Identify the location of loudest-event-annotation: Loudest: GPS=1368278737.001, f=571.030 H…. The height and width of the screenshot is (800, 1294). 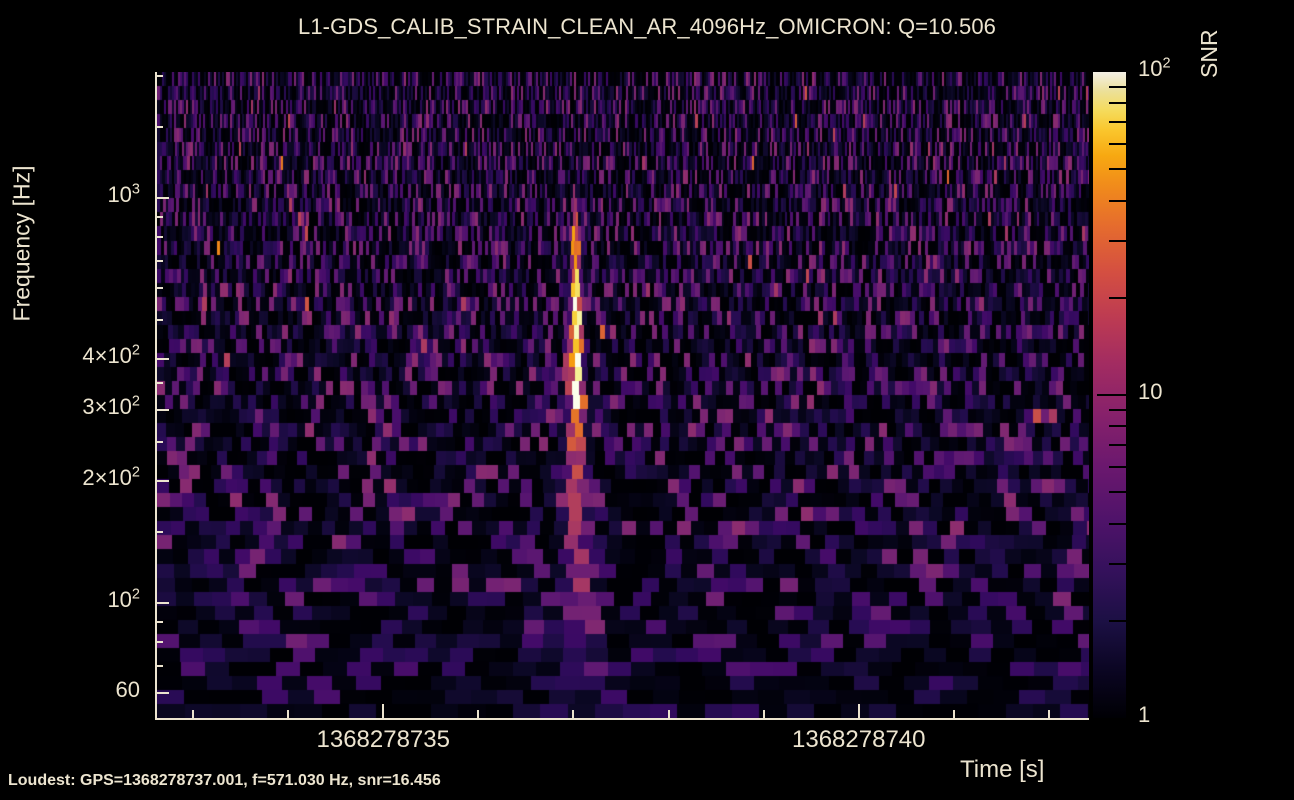
(224, 780).